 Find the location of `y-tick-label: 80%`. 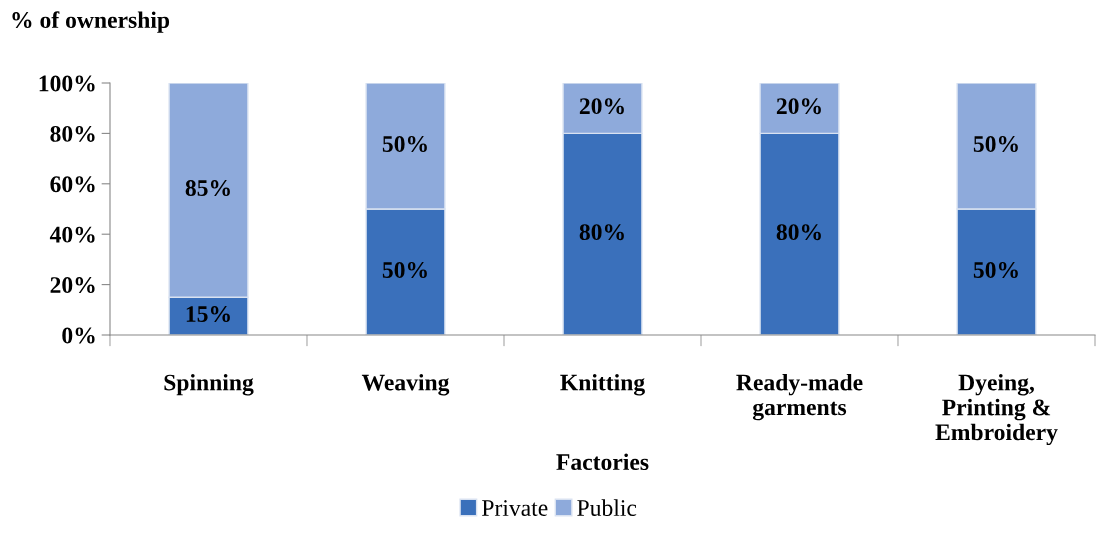

y-tick-label: 80% is located at coordinates (72, 133).